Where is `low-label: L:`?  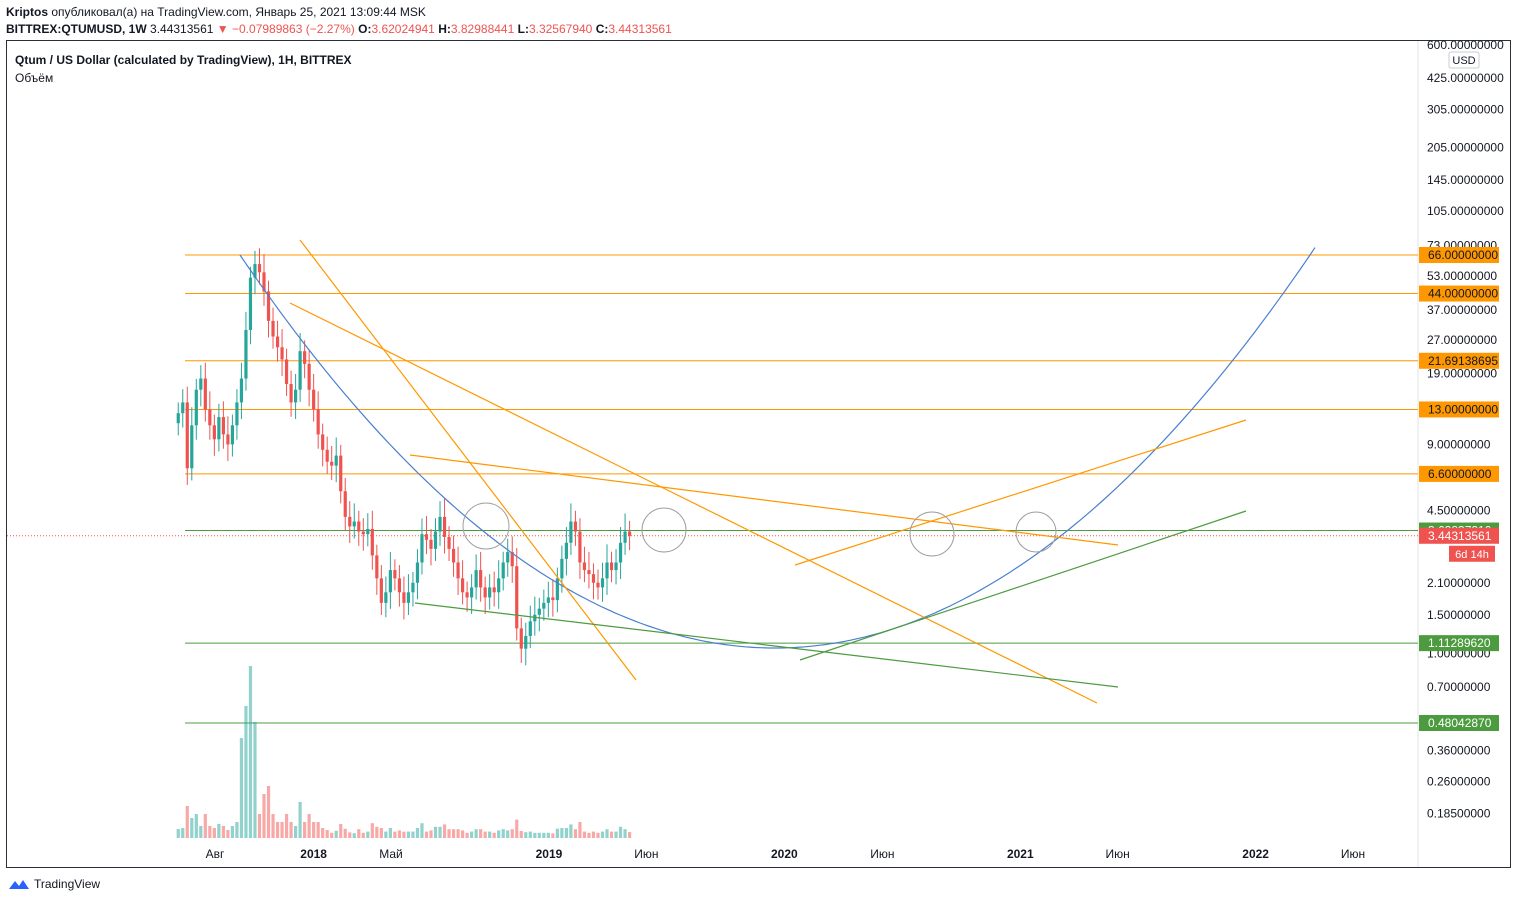 low-label: L: is located at coordinates (523, 29).